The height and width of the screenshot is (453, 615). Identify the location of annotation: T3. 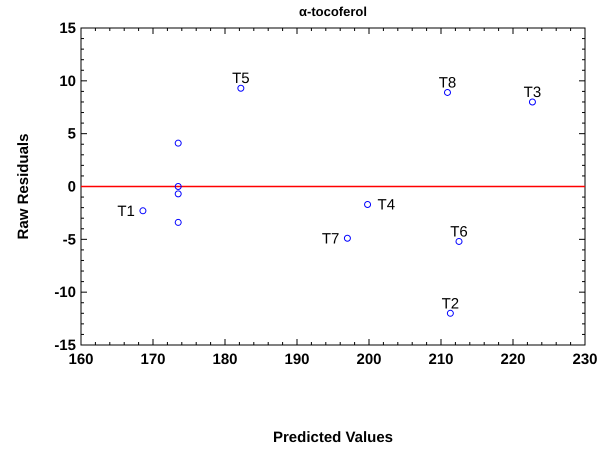
(533, 92).